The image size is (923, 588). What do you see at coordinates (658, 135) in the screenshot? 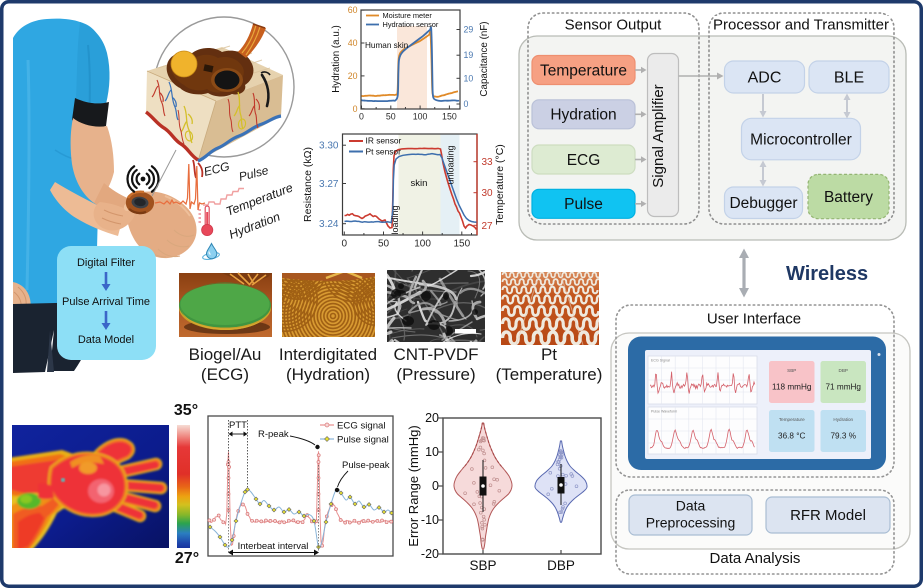
I see `svg-text: Signal Amplifier` at bounding box center [658, 135].